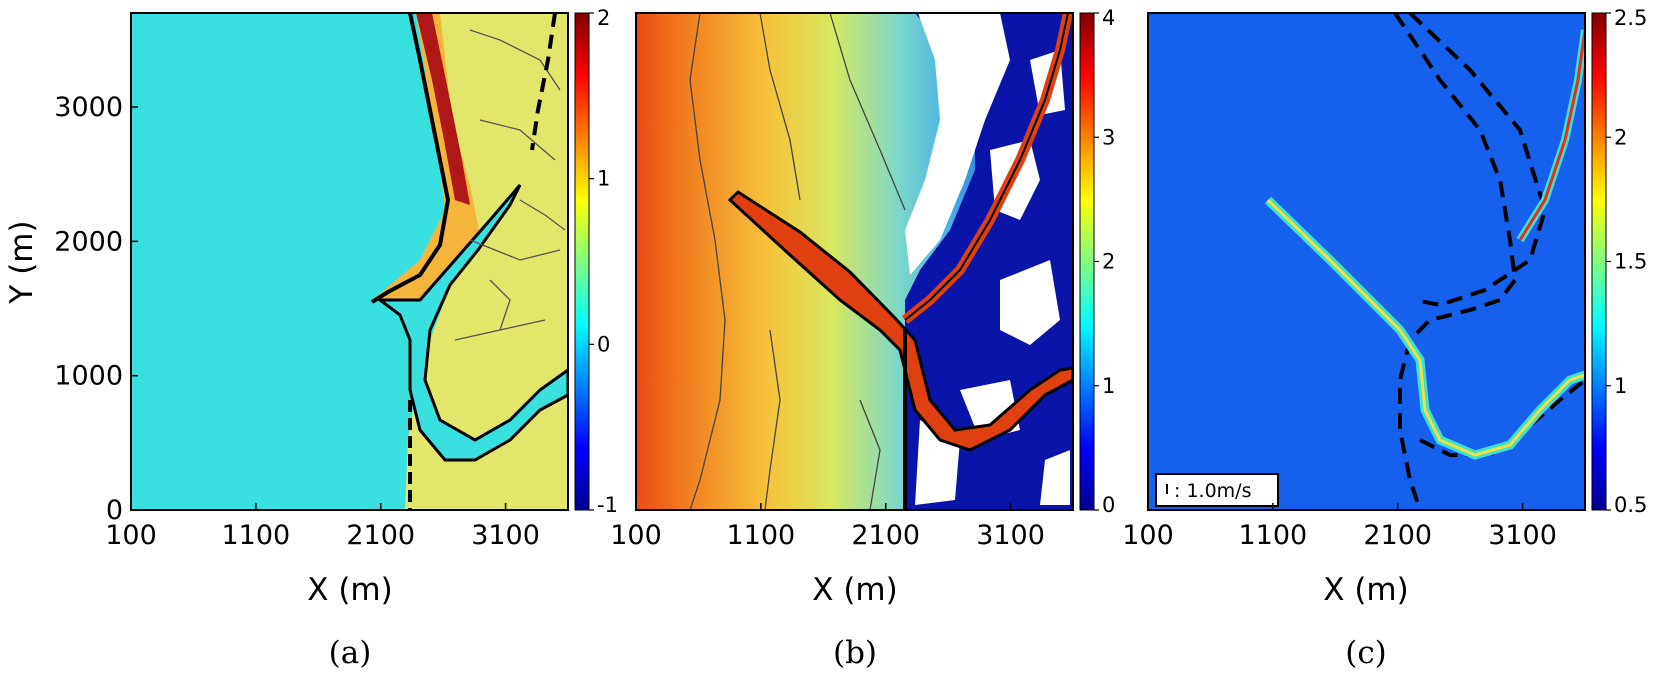 The width and height of the screenshot is (1654, 675). Describe the element at coordinates (1108, 386) in the screenshot. I see `panel-b-colorbar-tick-label-3: 1` at that location.